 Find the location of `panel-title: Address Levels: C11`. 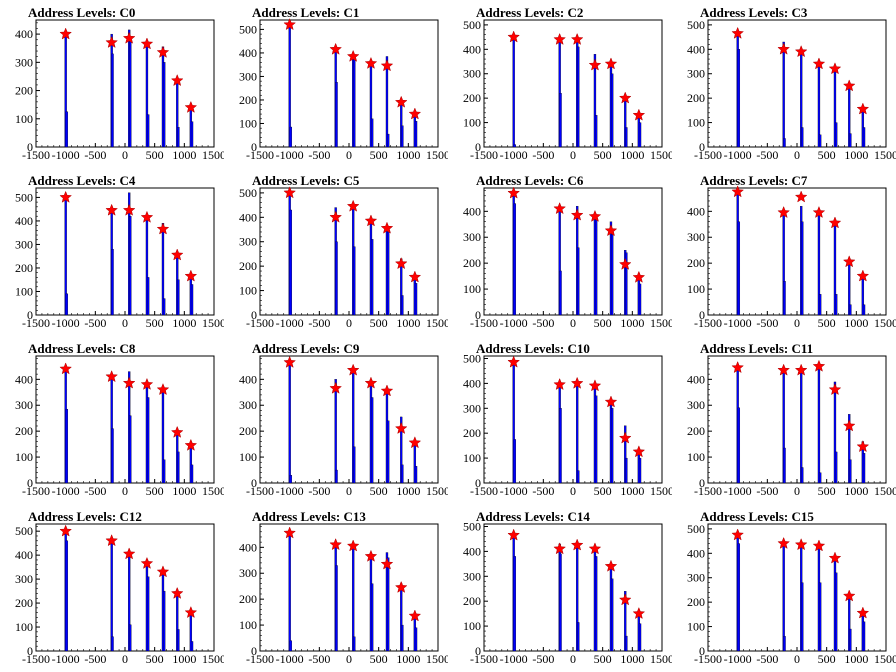

panel-title: Address Levels: C11 is located at coordinates (757, 348).